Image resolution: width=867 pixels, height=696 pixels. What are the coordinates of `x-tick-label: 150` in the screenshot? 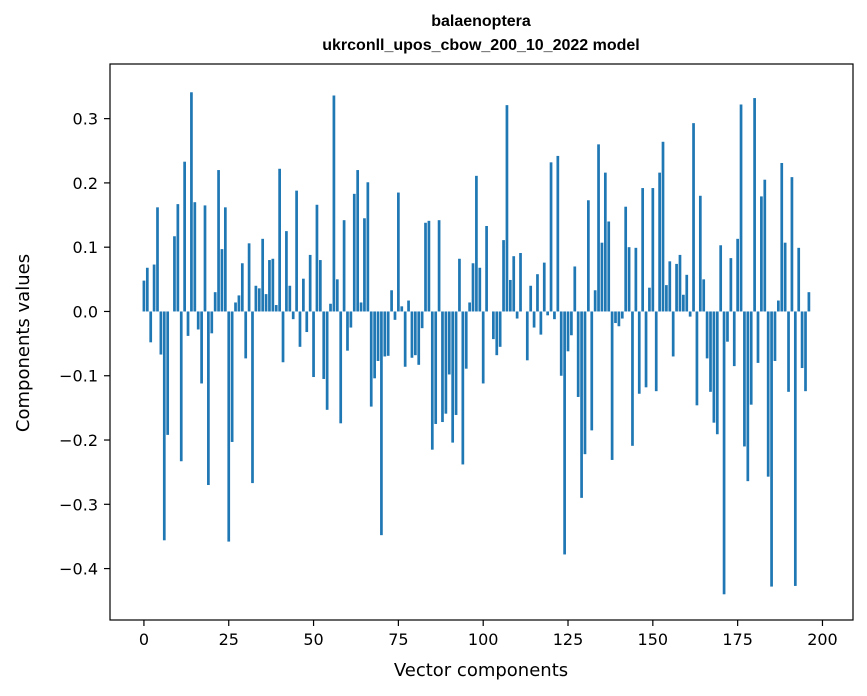 It's located at (653, 639).